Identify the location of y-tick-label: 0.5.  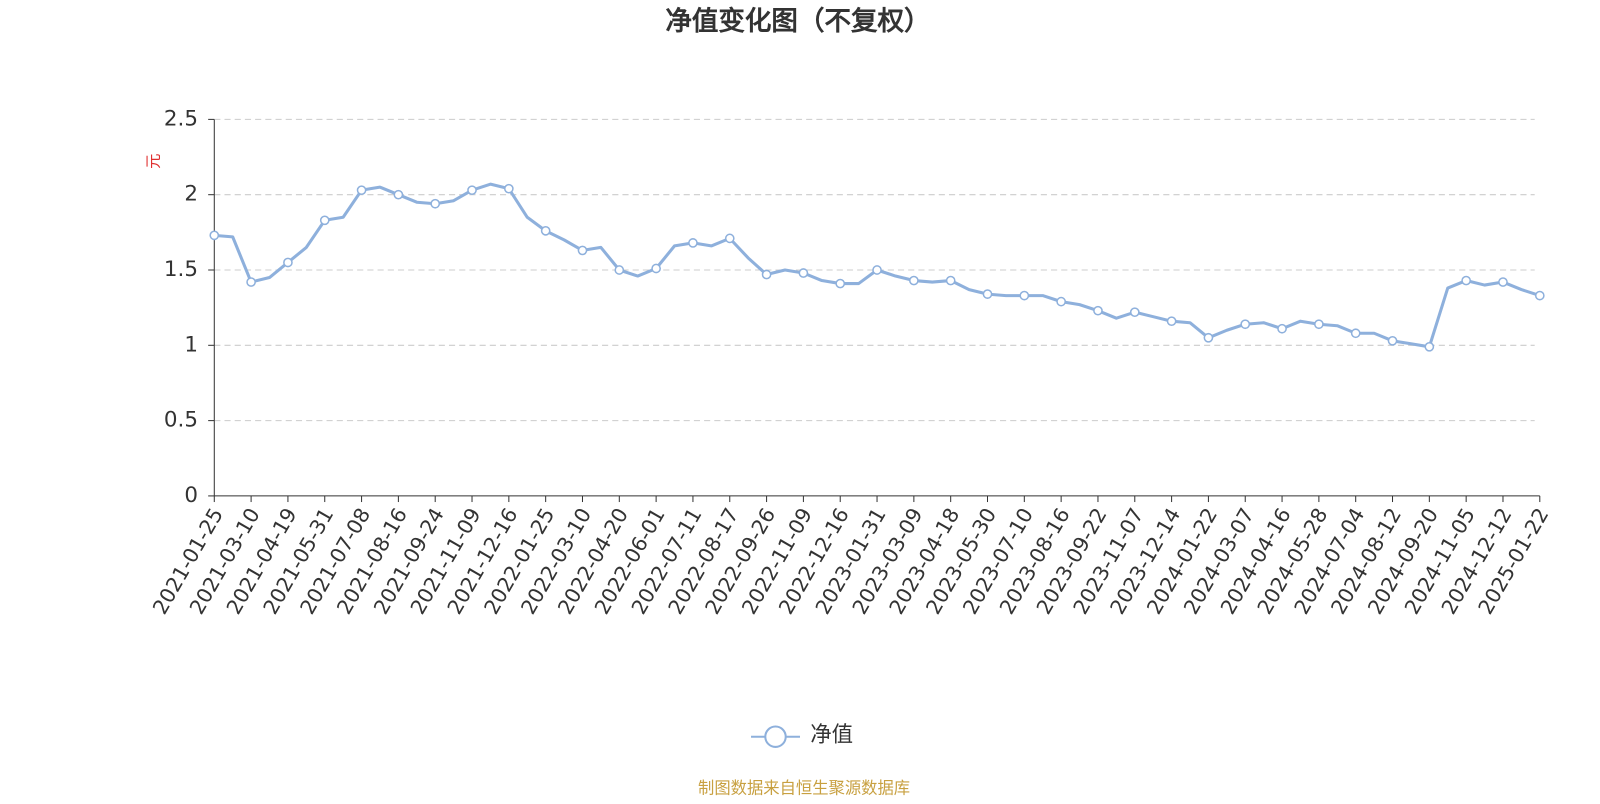
(181, 420).